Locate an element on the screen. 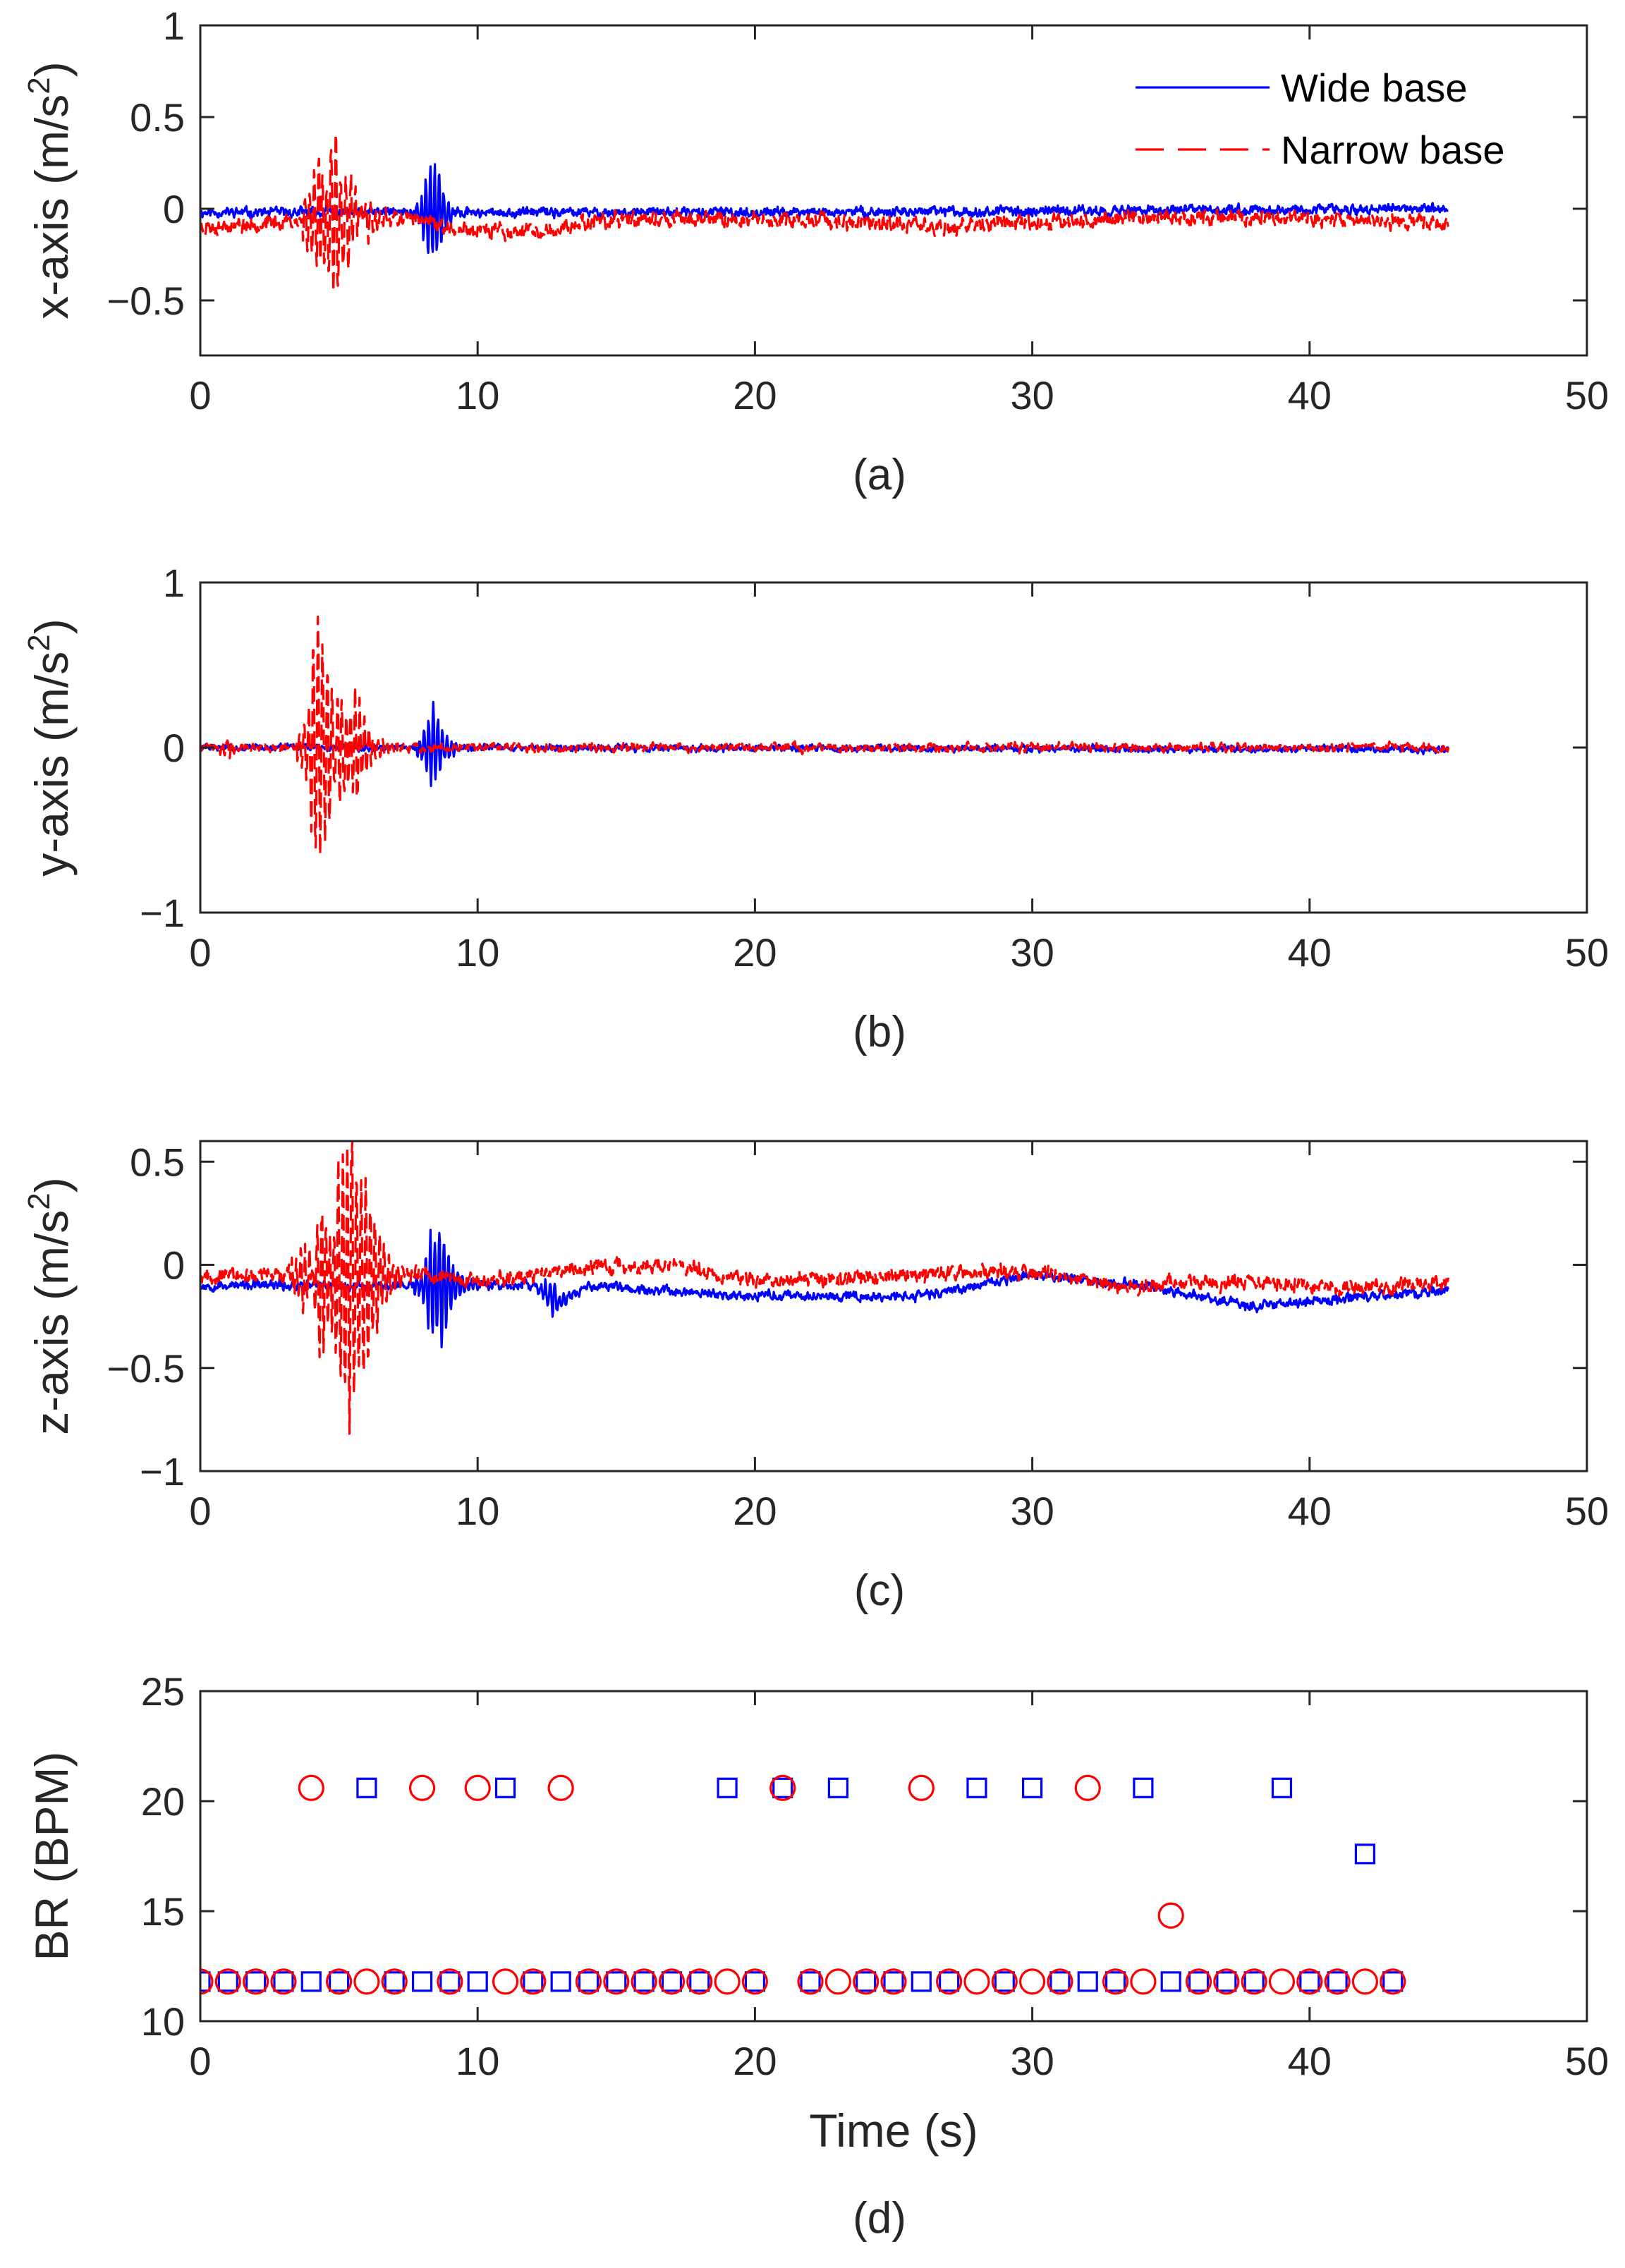 Image resolution: width=1625 pixels, height=2268 pixels. y-tick-label: 0 is located at coordinates (174, 209).